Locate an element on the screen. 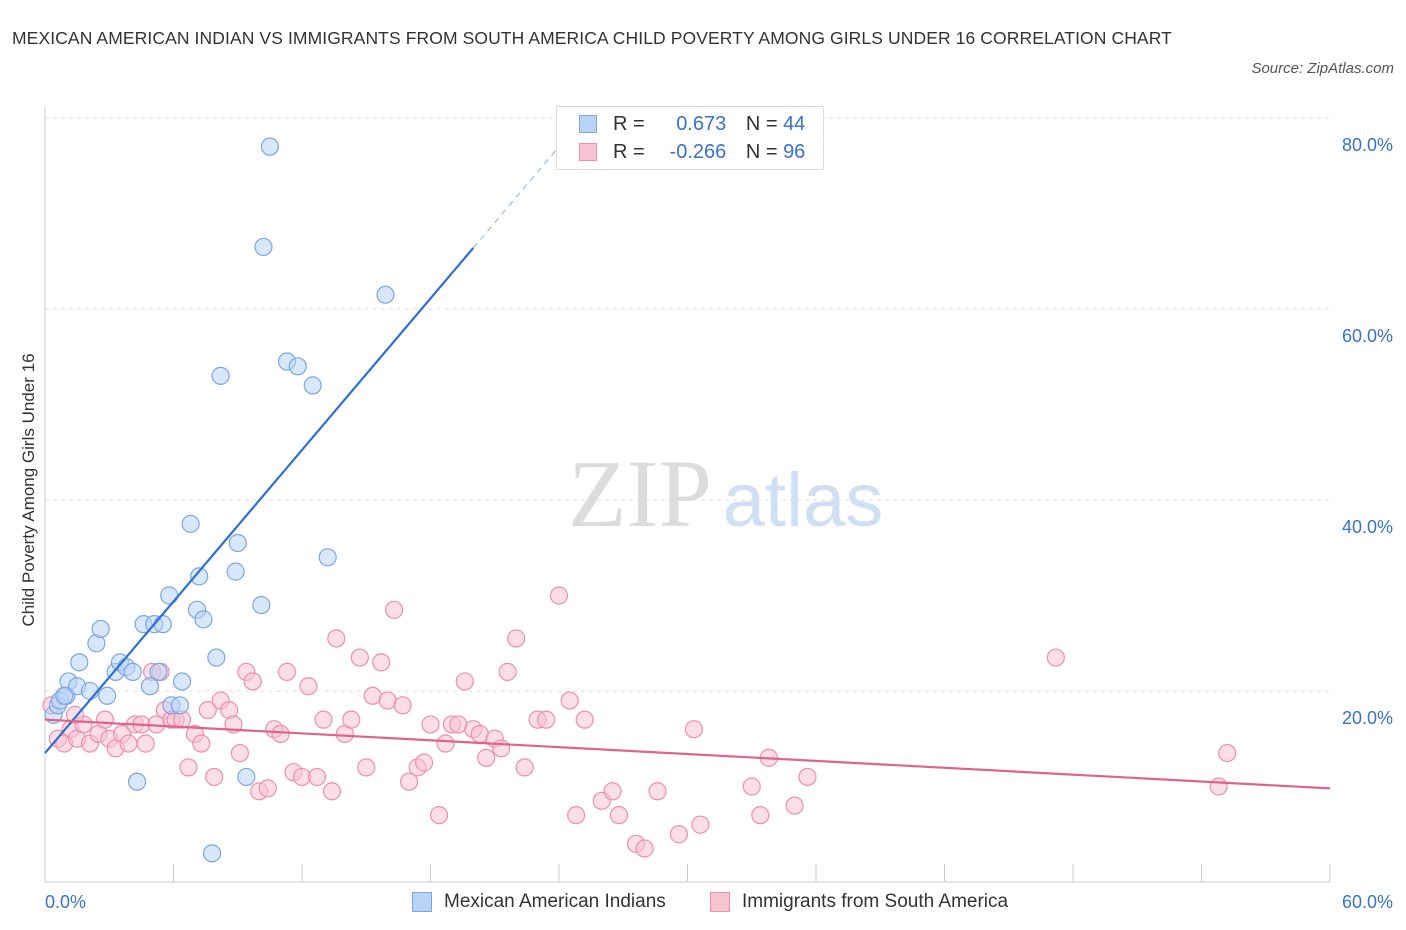 Image resolution: width=1406 pixels, height=930 pixels. bottom-legend-swatch-pink is located at coordinates (720, 902).